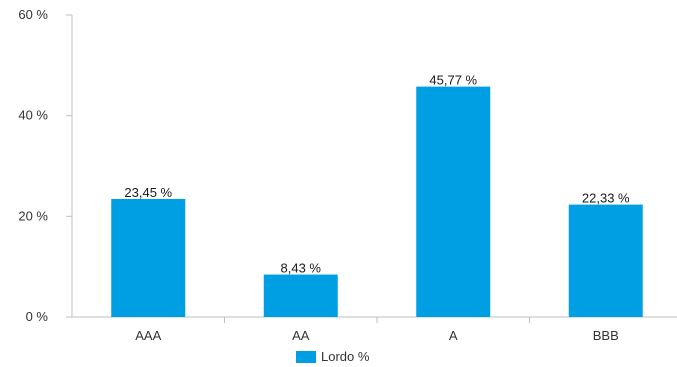 This screenshot has width=677, height=367. I want to click on y-tick-label: 0 %, so click(37, 316).